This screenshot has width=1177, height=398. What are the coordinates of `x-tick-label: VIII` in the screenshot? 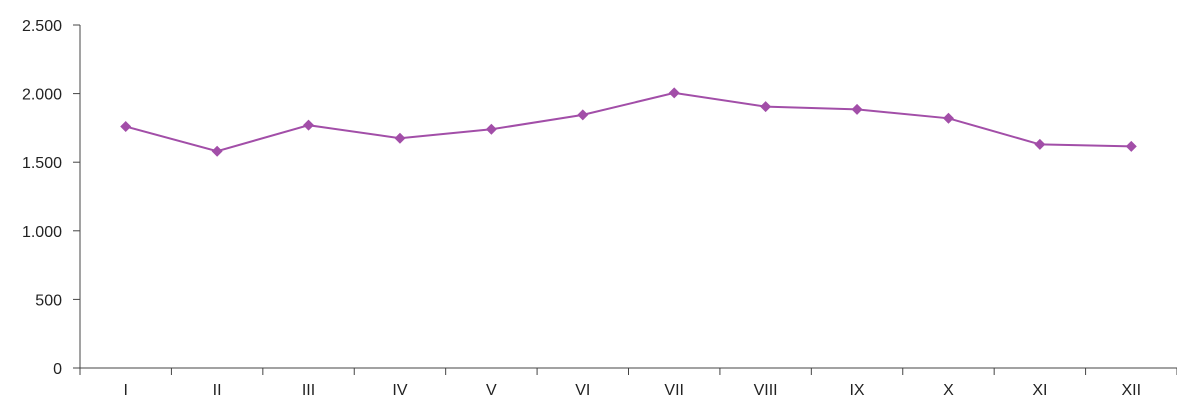 It's located at (766, 390).